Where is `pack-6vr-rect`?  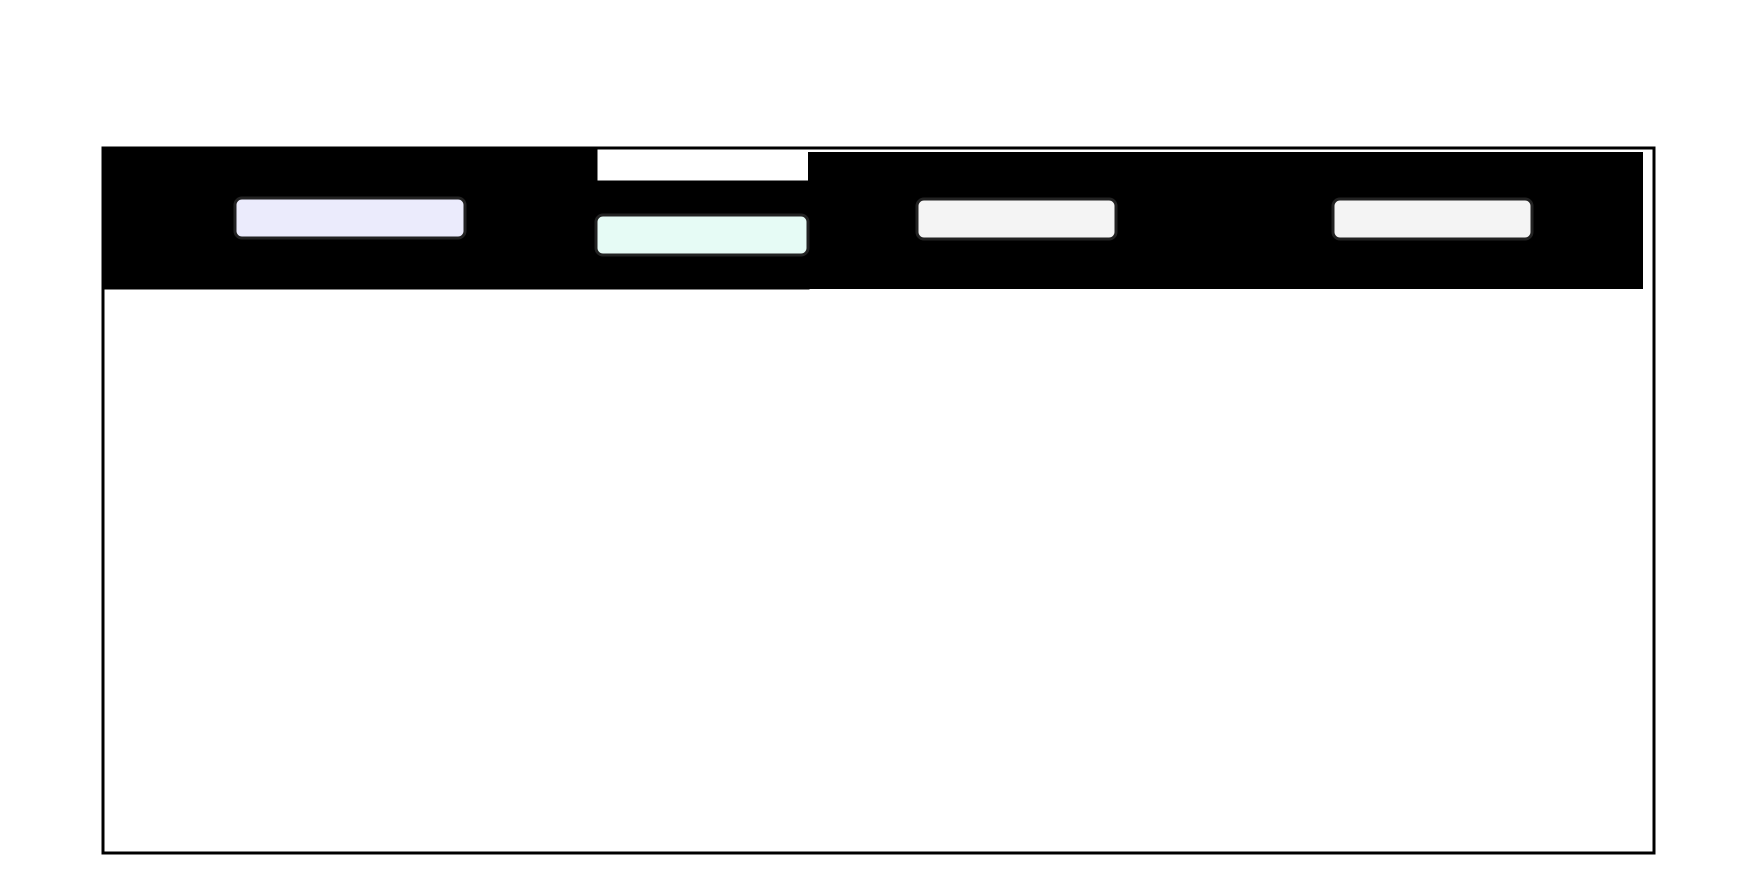
pack-6vr-rect is located at coordinates (349, 218).